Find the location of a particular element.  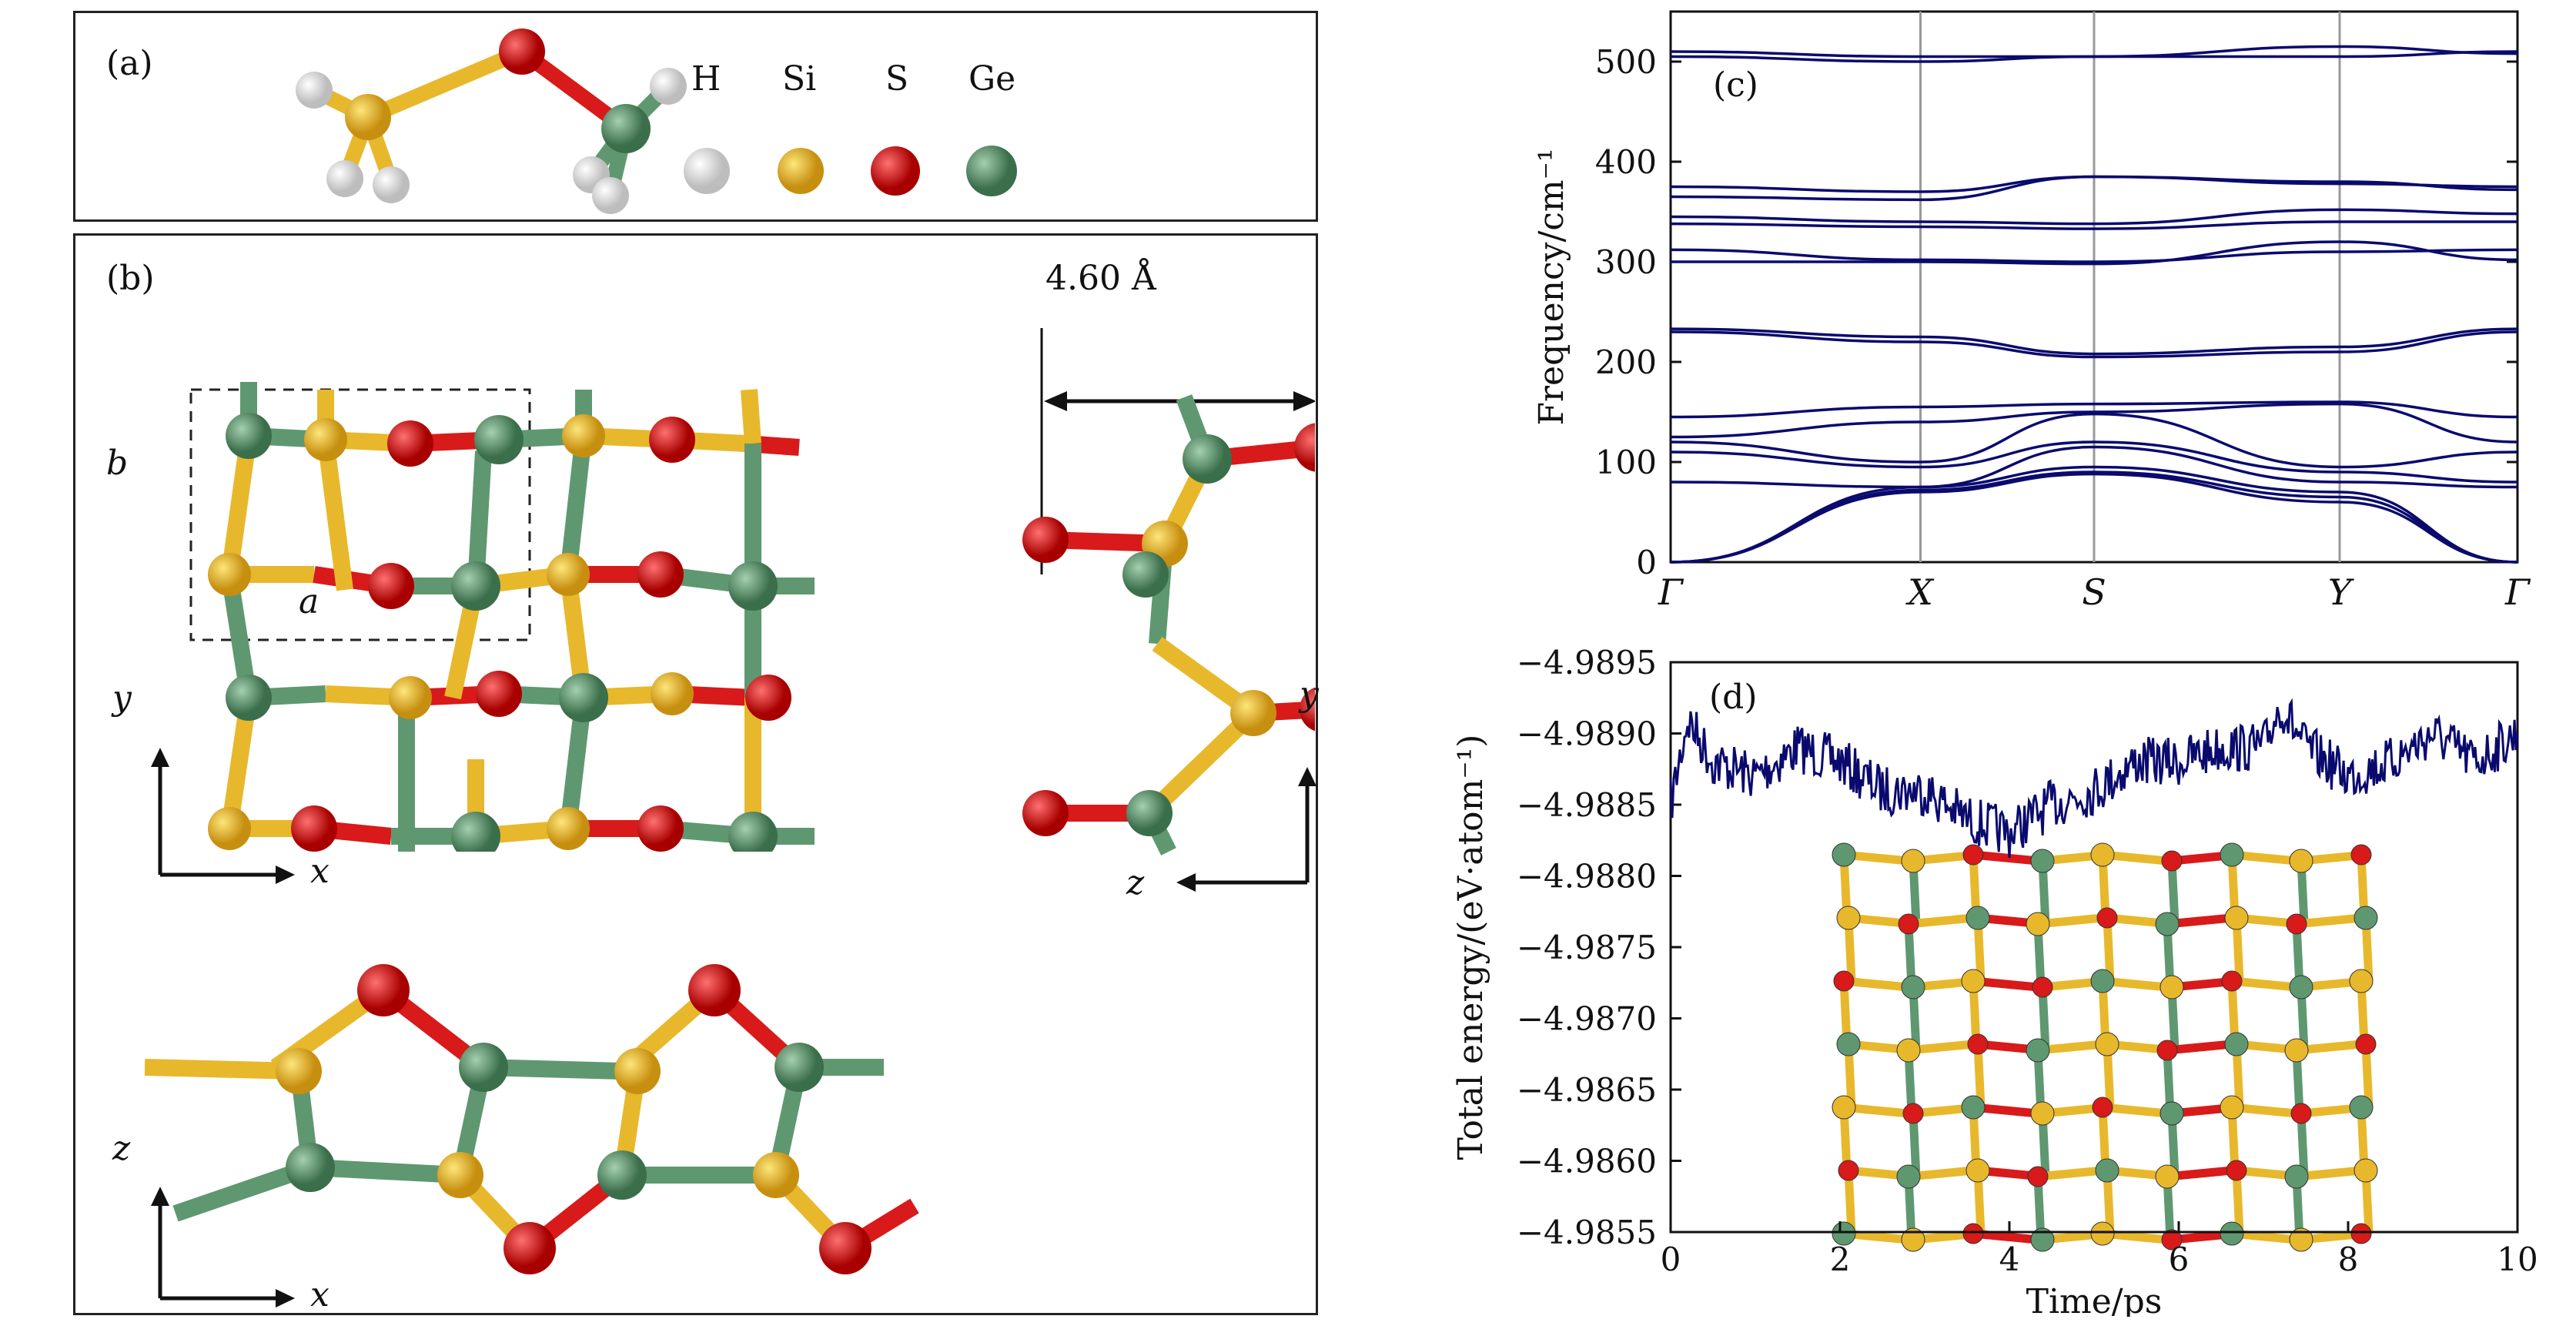

panel-d-label: (d) is located at coordinates (1734, 697).